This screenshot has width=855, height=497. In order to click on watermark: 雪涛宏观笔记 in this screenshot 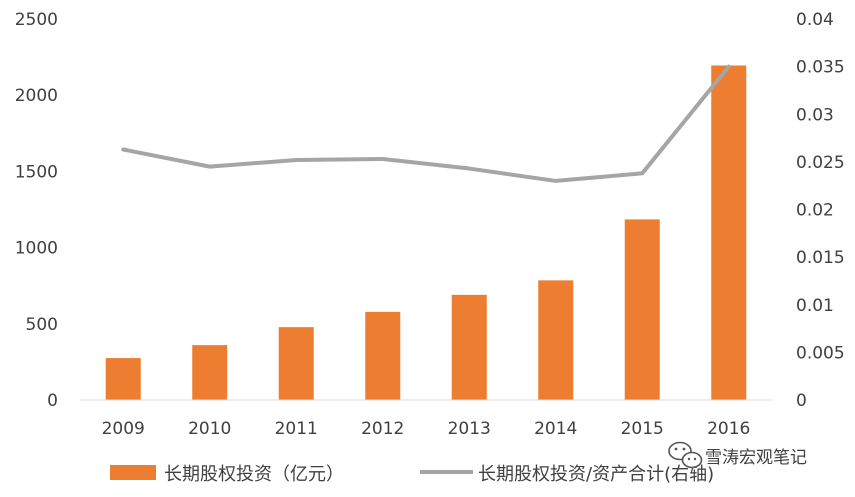, I will do `click(737, 455)`.